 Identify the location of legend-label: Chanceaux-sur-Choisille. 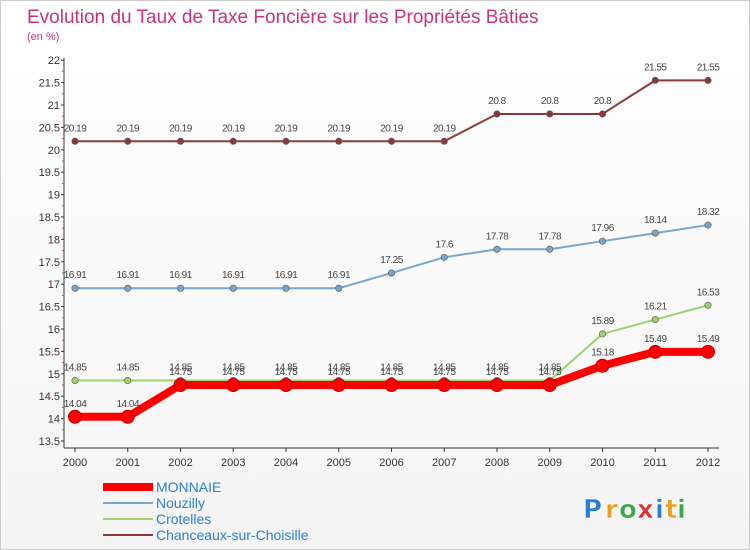
(232, 535).